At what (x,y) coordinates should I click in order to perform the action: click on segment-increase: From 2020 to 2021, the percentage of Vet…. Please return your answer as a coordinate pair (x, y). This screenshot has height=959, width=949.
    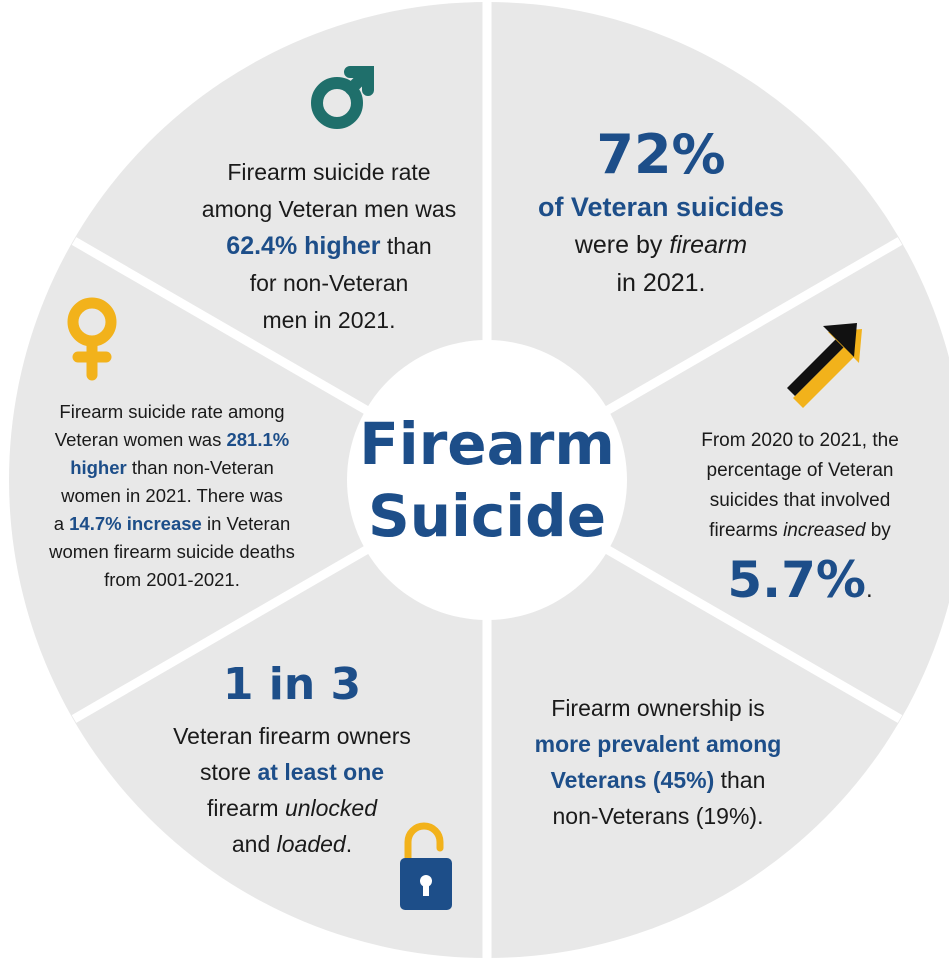
    Looking at the image, I should click on (800, 518).